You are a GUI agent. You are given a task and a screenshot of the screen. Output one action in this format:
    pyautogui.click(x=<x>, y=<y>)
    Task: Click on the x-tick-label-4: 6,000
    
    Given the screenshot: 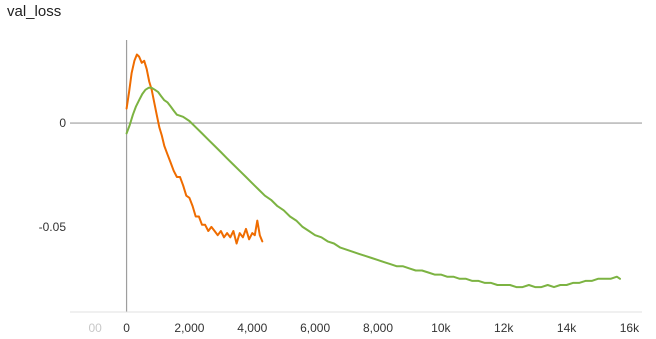 What is the action you would take?
    pyautogui.click(x=315, y=328)
    